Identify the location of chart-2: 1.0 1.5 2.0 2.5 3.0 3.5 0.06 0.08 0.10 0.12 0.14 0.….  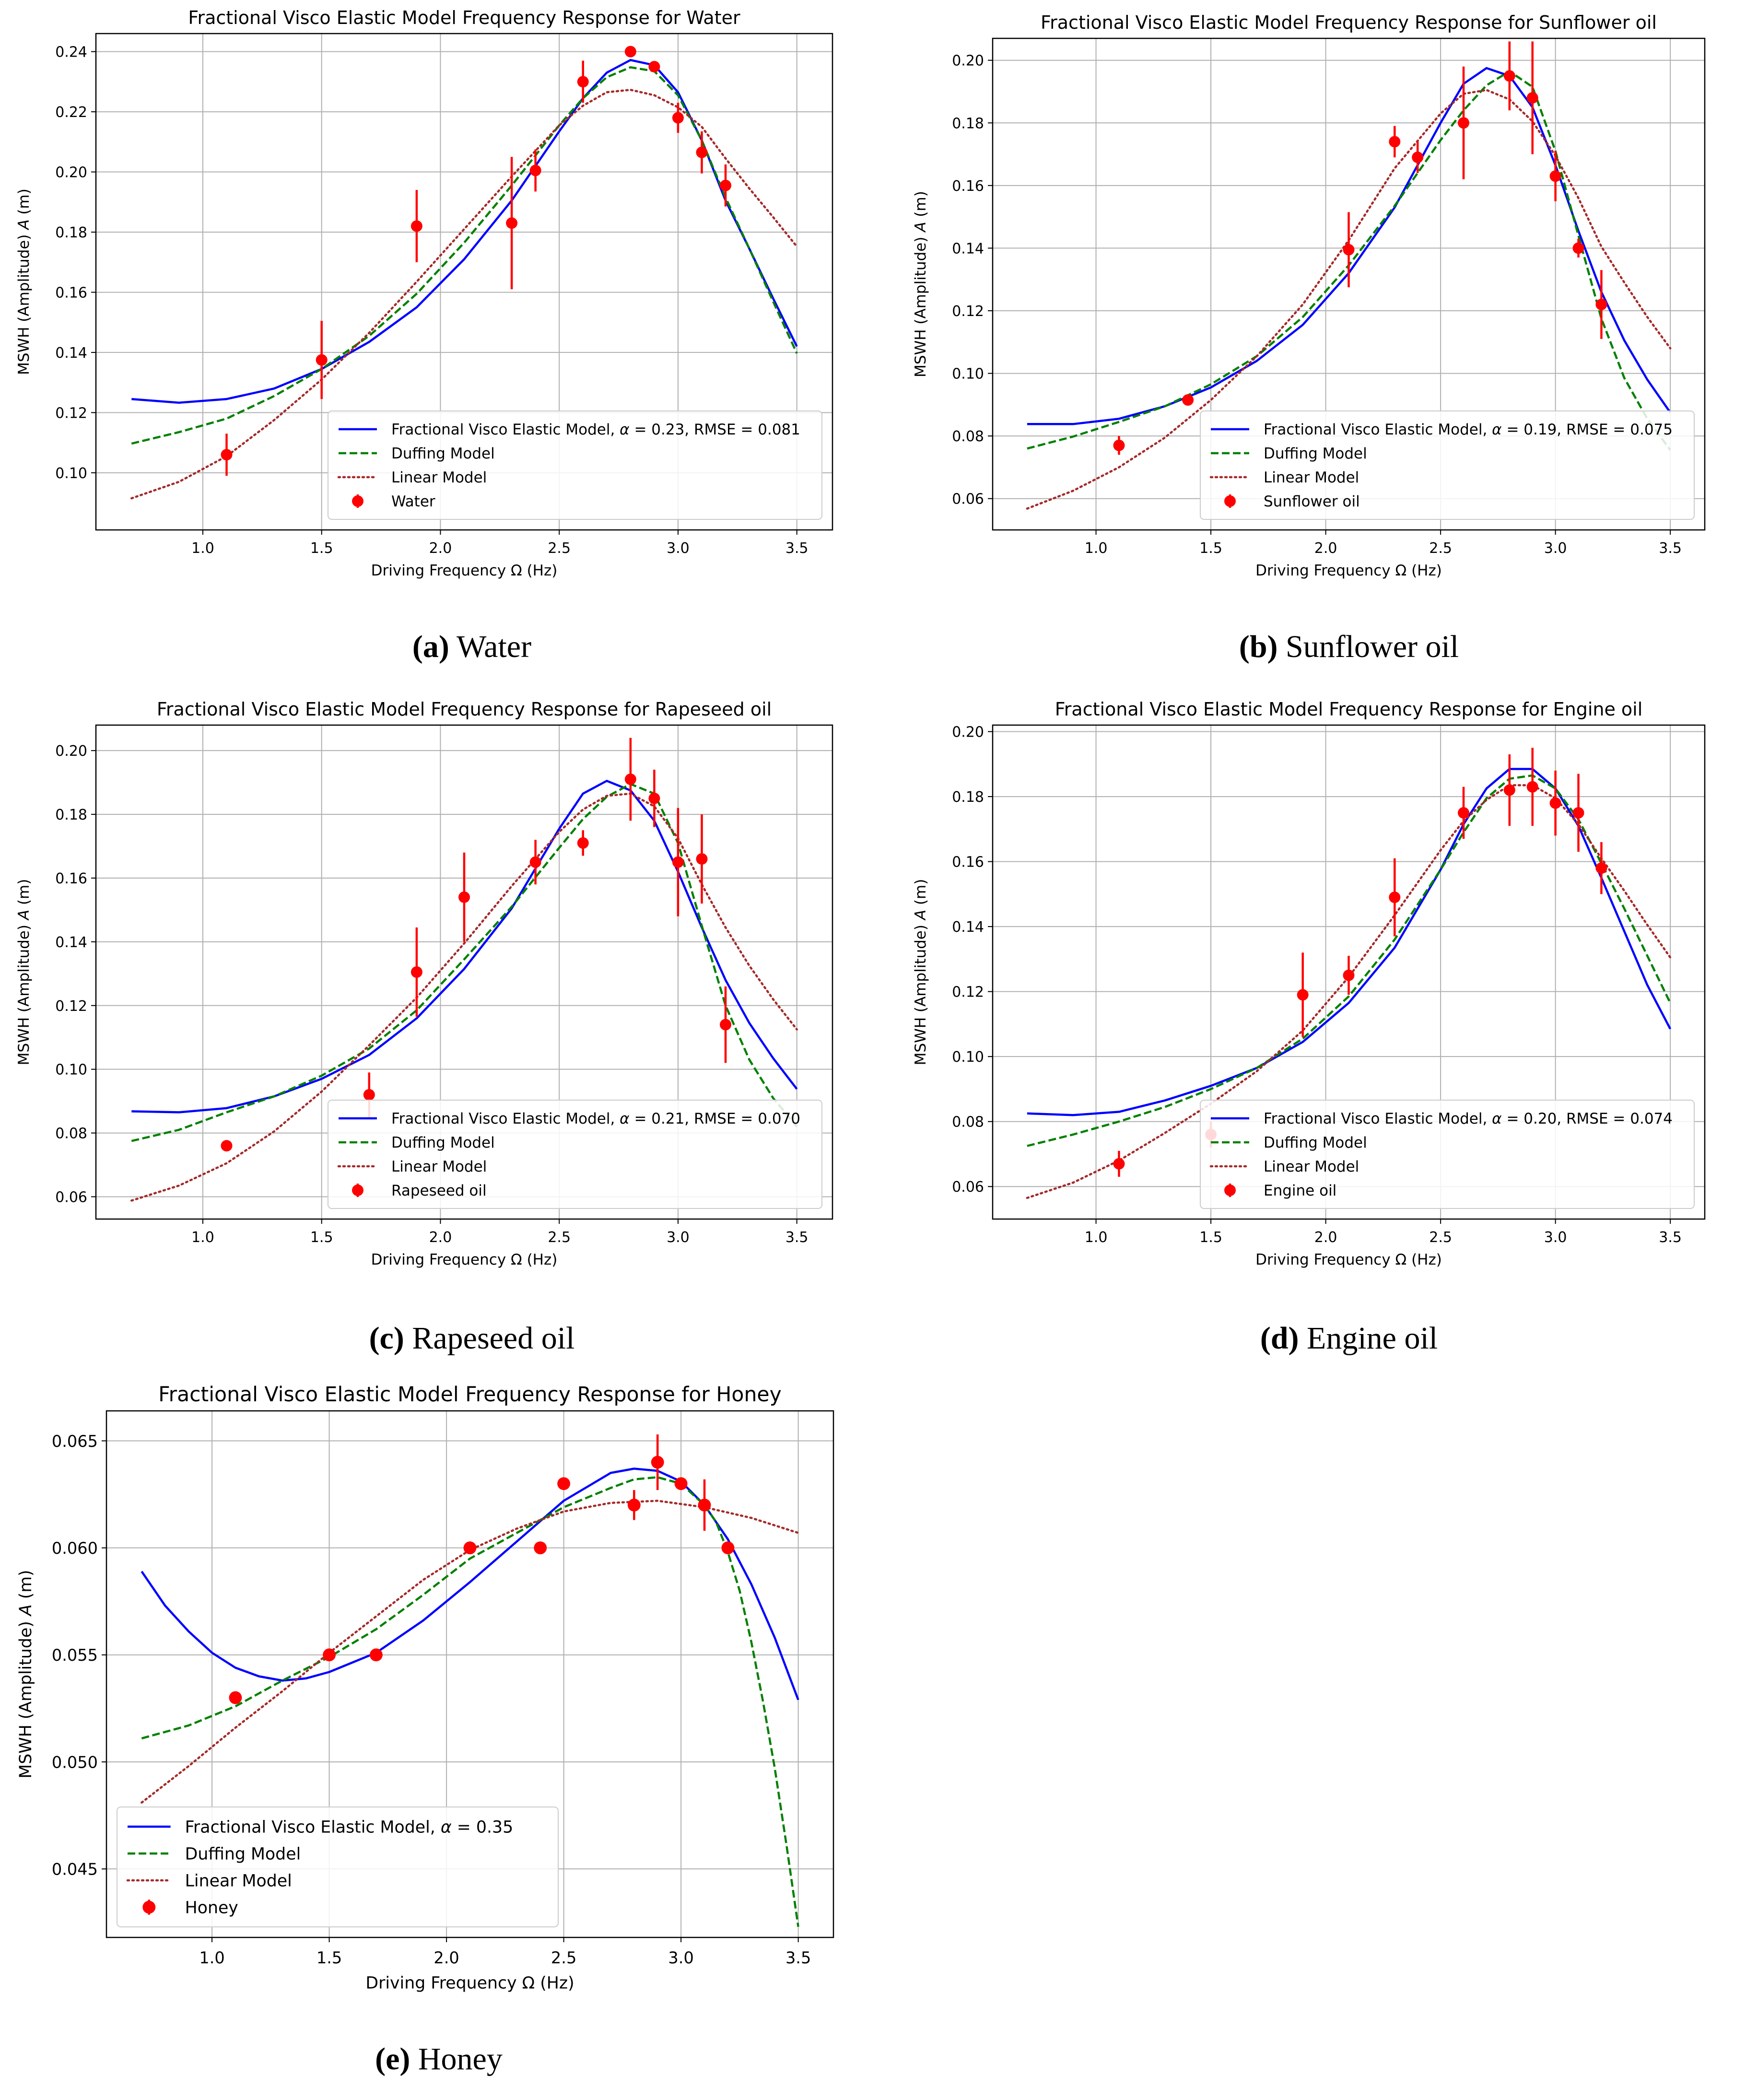
(1309, 338).